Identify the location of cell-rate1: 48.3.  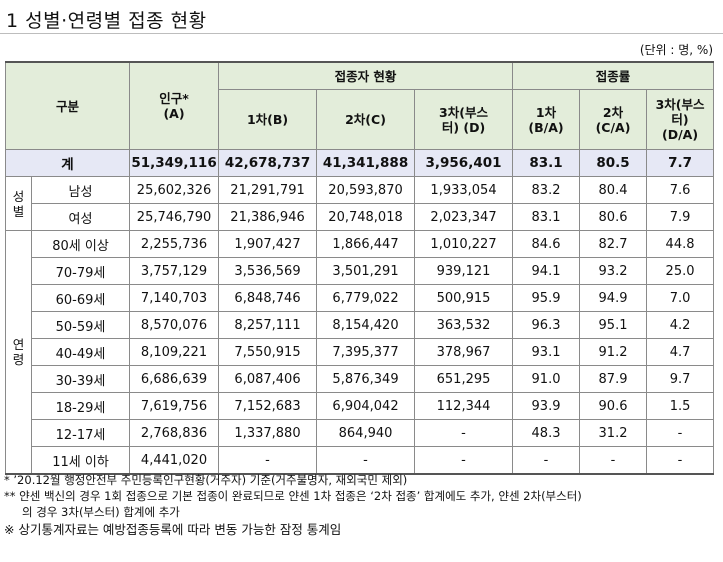
(546, 433).